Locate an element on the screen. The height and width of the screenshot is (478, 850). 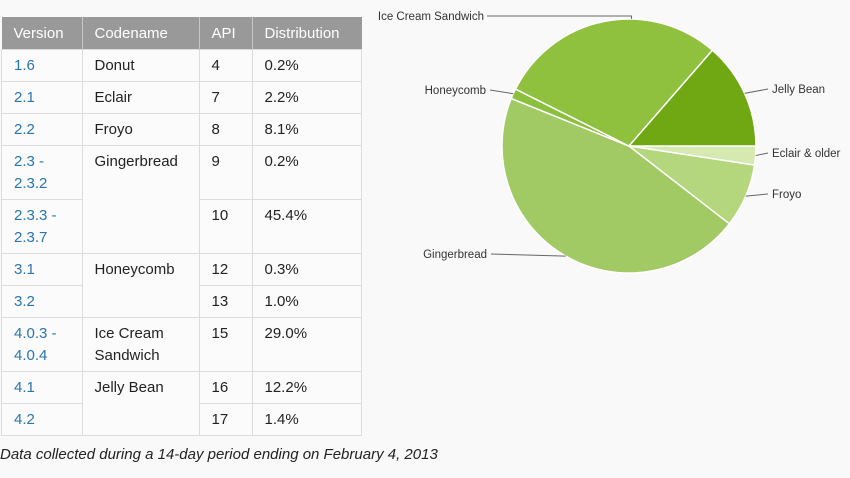
api-cell: 17 is located at coordinates (225, 419).